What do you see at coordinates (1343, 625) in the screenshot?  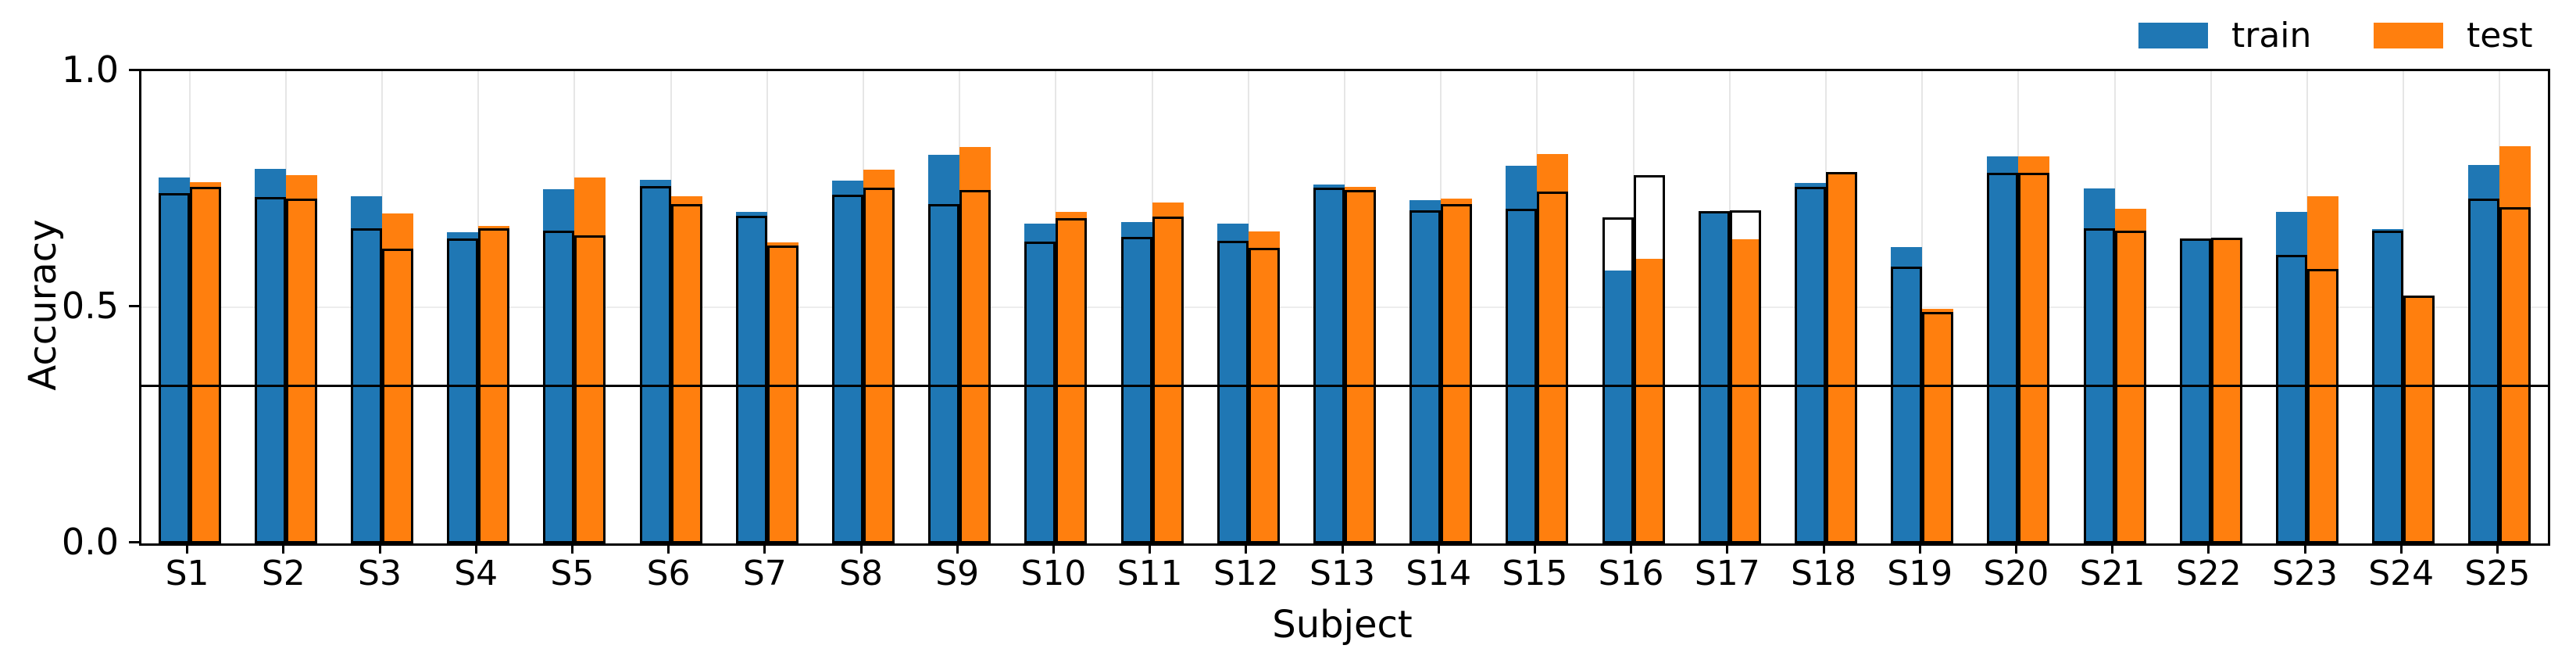 I see `x-axis-title: Subject` at bounding box center [1343, 625].